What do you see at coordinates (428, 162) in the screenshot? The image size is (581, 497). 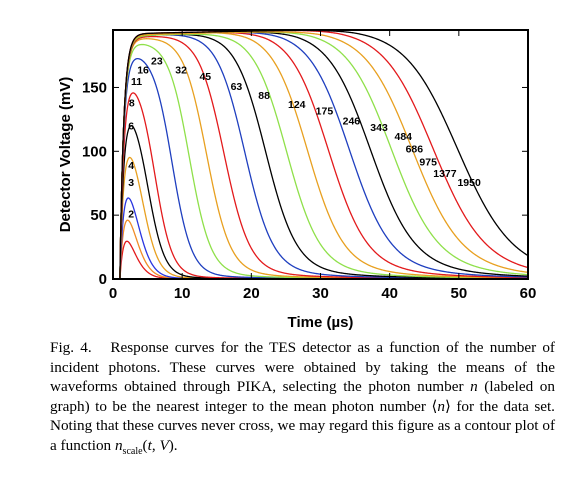 I see `curve-label-975: 975` at bounding box center [428, 162].